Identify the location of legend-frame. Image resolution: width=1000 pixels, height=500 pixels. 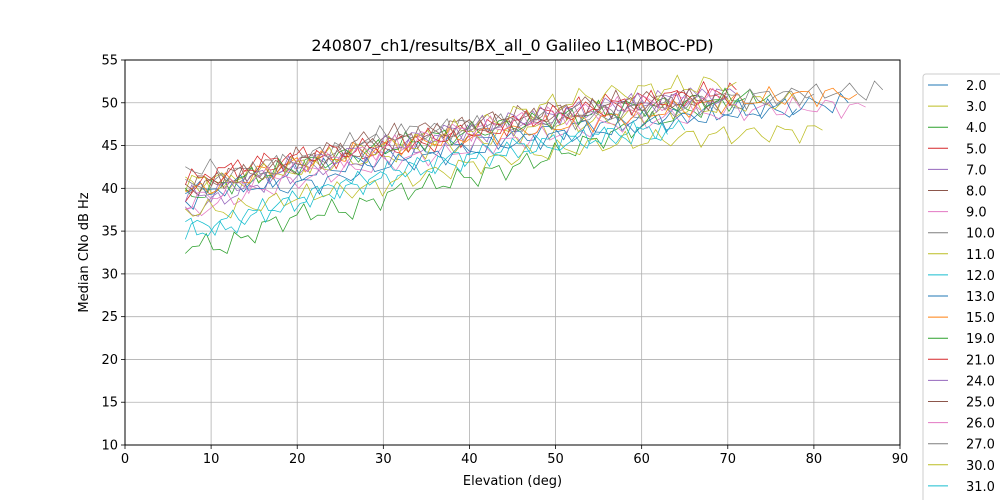
(961, 286).